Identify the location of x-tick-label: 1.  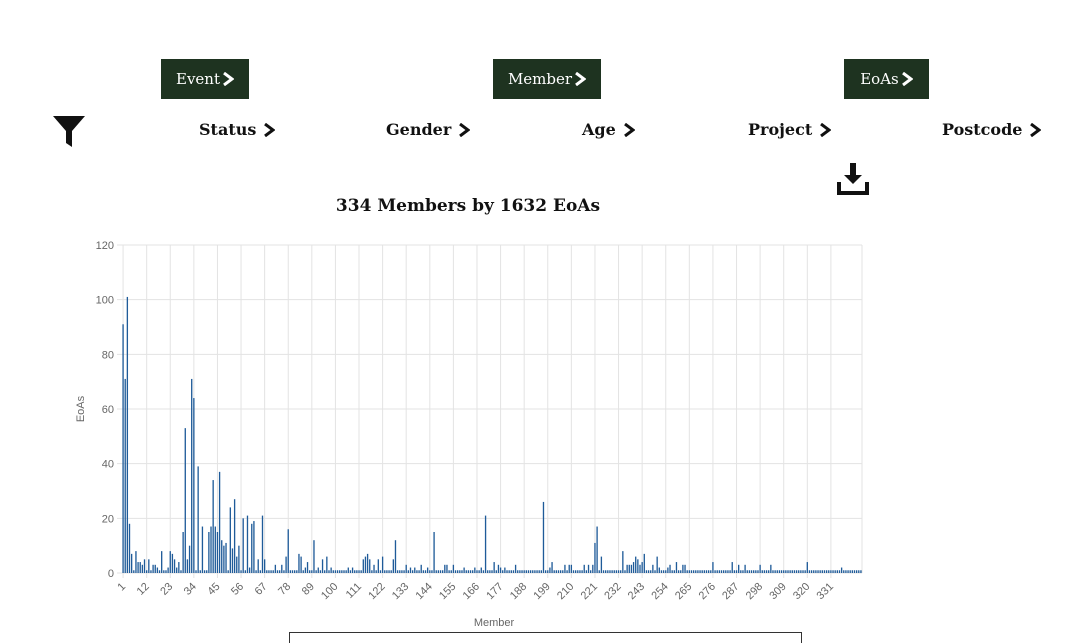
(121, 587).